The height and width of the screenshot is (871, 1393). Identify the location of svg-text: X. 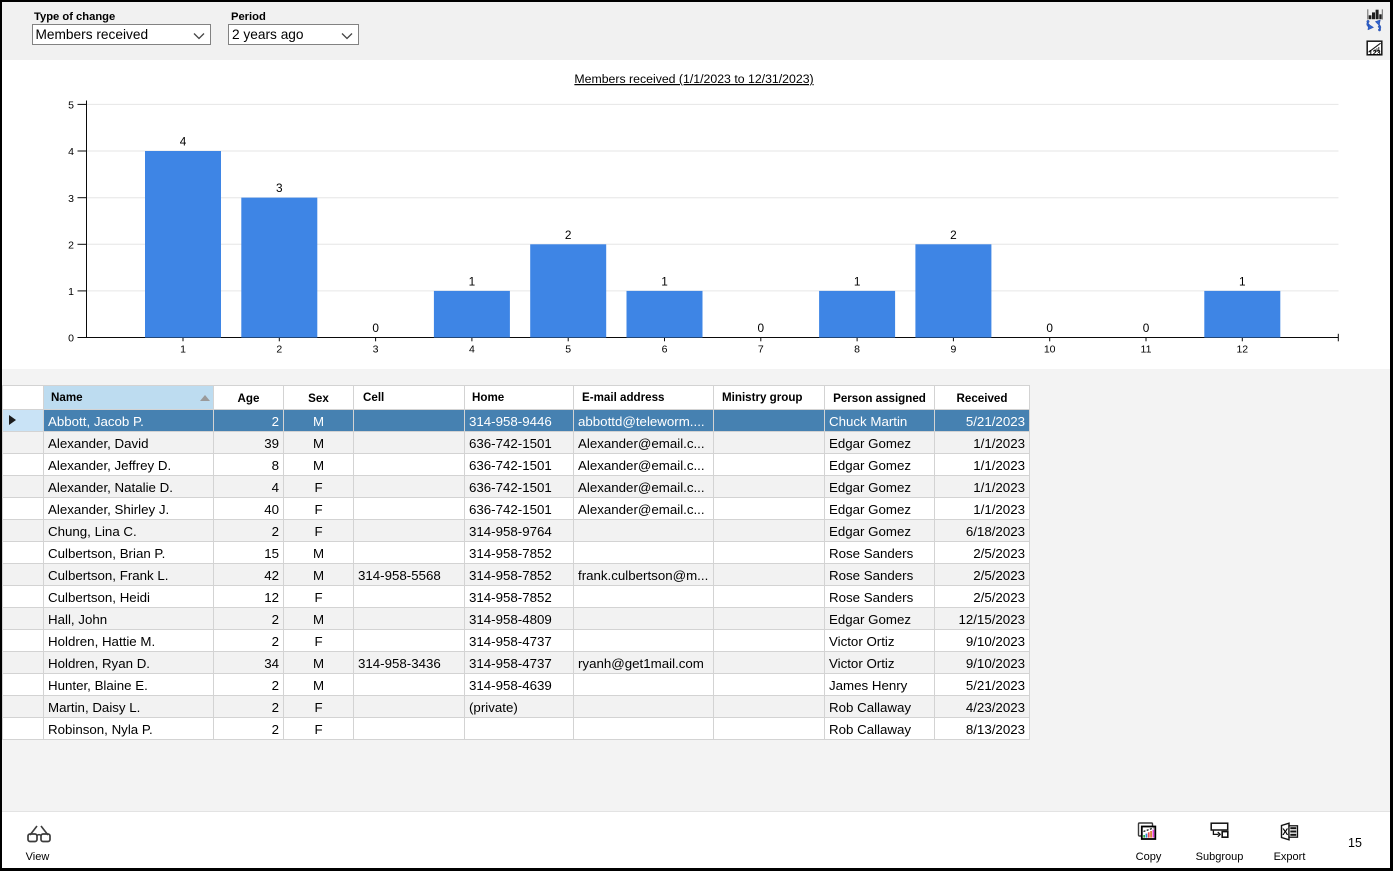
(1285, 832).